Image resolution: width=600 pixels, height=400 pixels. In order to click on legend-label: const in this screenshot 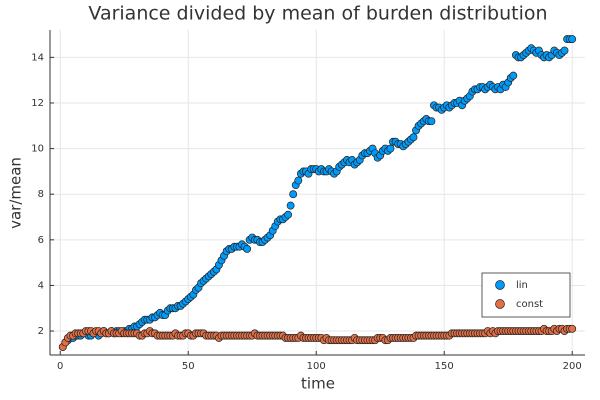, I will do `click(529, 304)`.